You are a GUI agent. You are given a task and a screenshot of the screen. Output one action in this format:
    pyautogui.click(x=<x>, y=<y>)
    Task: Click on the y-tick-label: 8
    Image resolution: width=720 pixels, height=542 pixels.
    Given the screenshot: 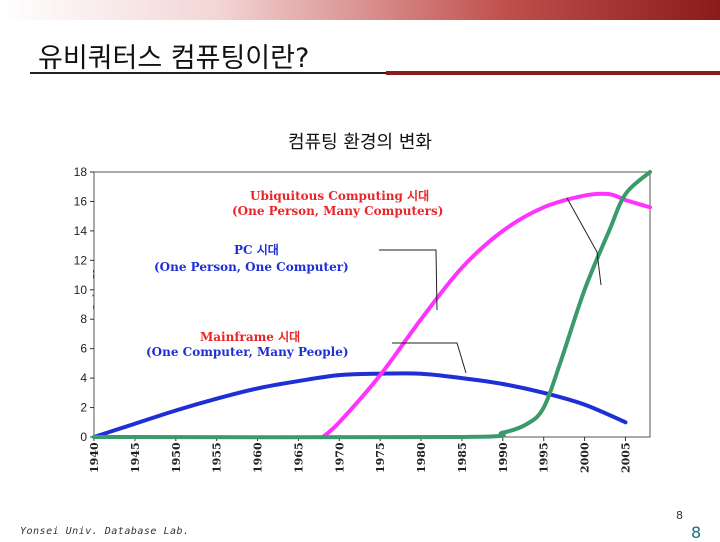 What is the action you would take?
    pyautogui.click(x=83, y=319)
    